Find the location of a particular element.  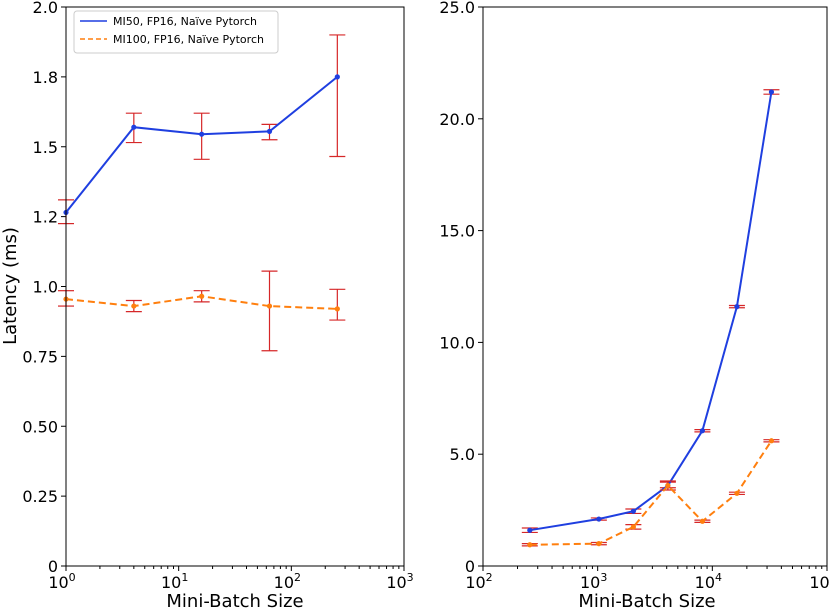

left-y-tick-label: 0.75 is located at coordinates (40, 356).